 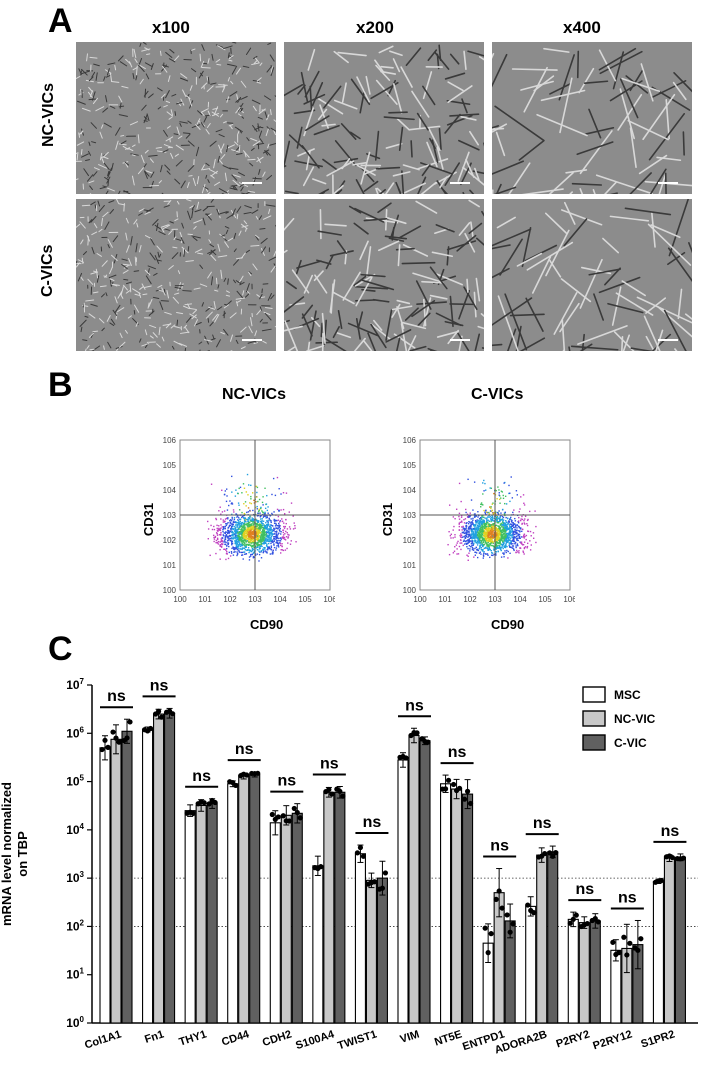 I want to click on bar-msc-fn1, so click(x=148, y=876).